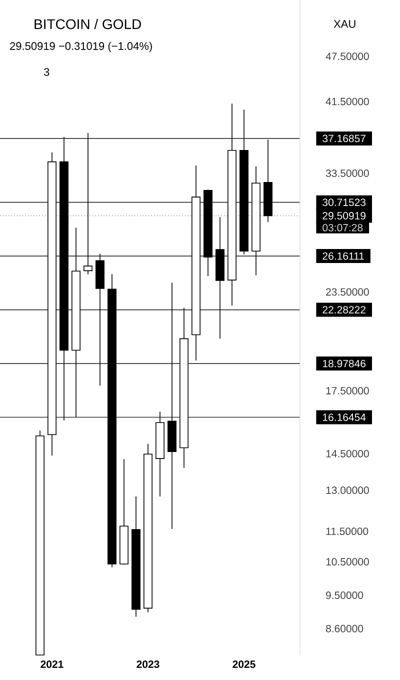 The width and height of the screenshot is (400, 680). What do you see at coordinates (345, 24) in the screenshot?
I see `text: XAU` at bounding box center [345, 24].